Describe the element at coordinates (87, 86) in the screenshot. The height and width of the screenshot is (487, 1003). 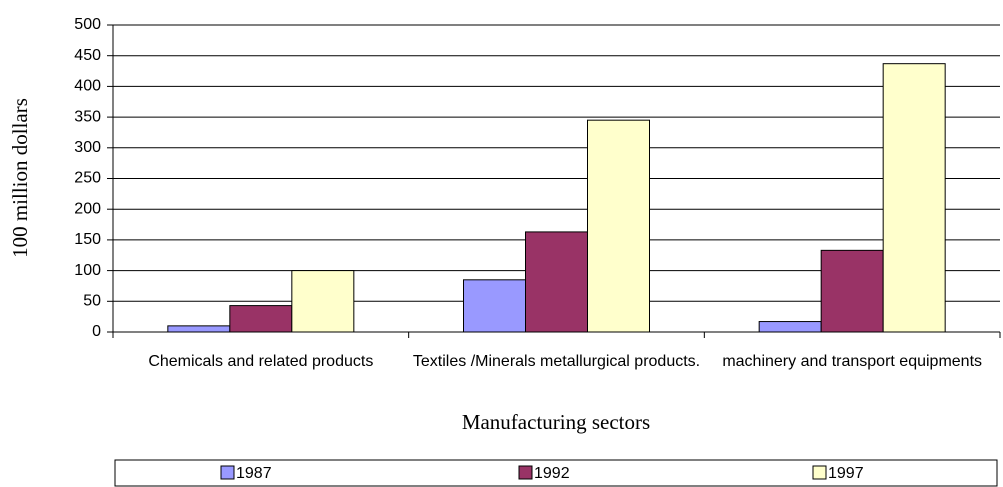
I see `y-tick-label: 400` at that location.